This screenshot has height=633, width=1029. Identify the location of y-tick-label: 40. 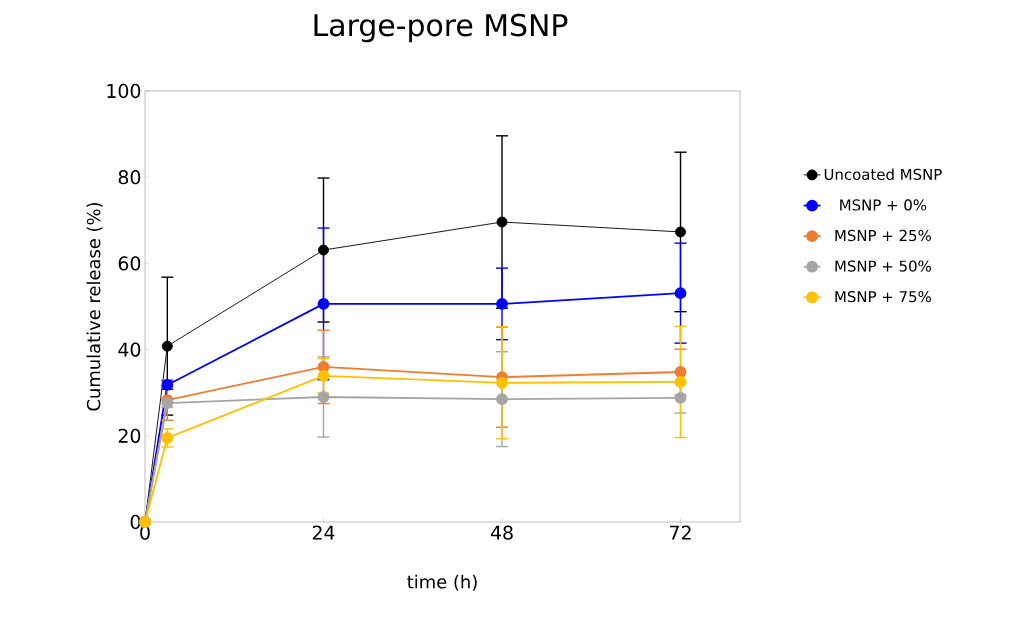
(129, 349).